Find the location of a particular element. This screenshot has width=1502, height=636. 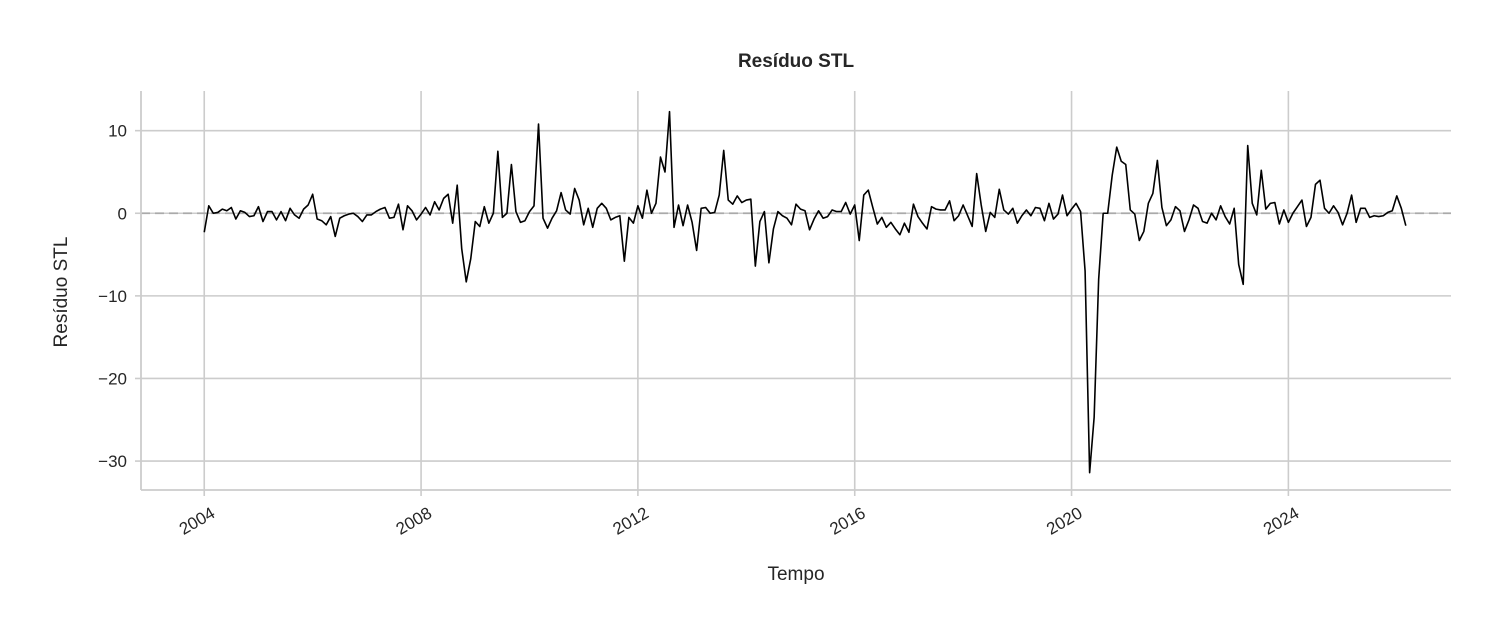

x-axis-label: Tempo is located at coordinates (795, 574).